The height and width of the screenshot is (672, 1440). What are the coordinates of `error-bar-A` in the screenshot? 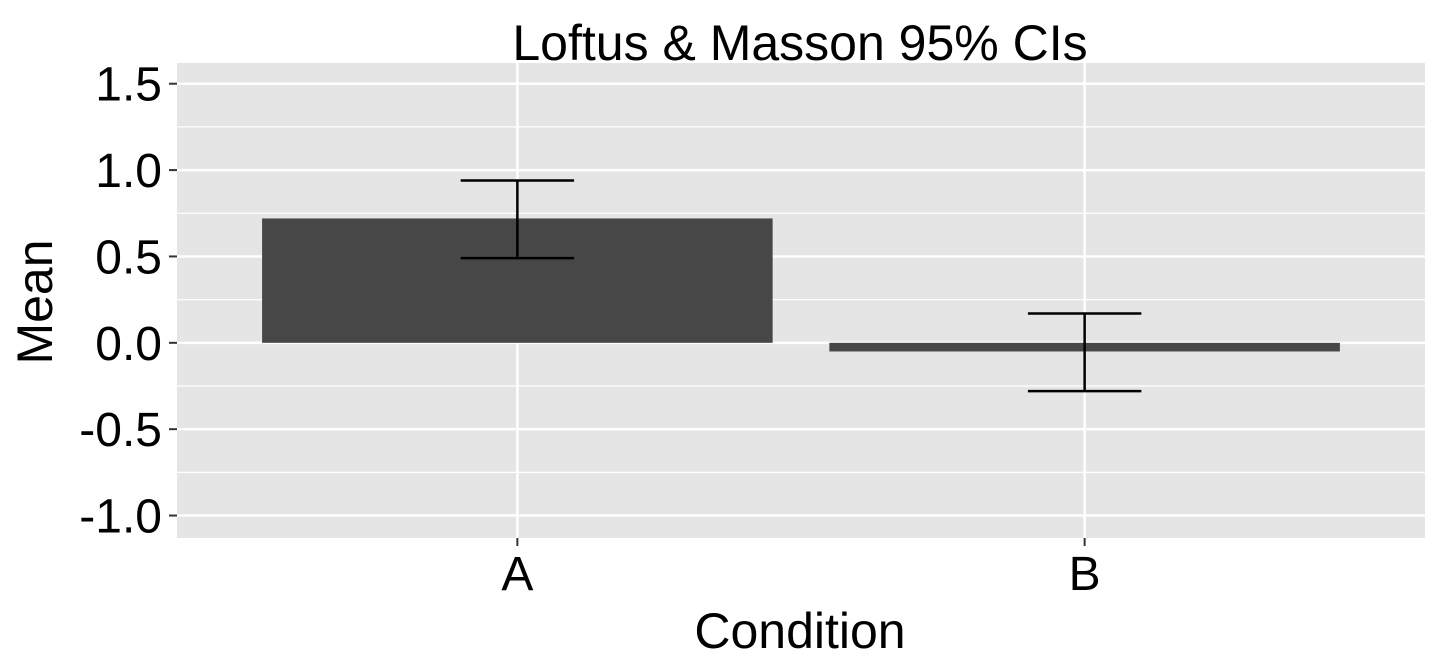 It's located at (517, 219).